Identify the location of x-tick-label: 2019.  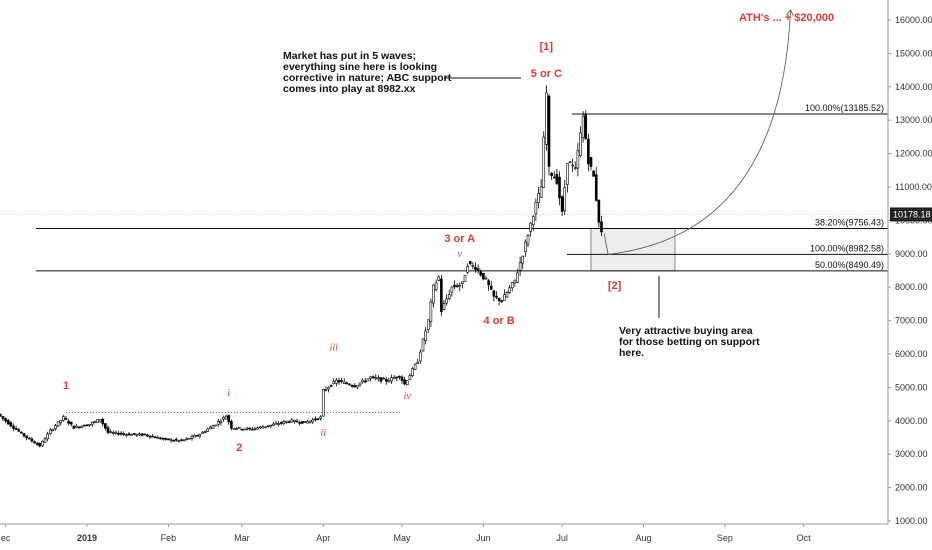
(87, 538).